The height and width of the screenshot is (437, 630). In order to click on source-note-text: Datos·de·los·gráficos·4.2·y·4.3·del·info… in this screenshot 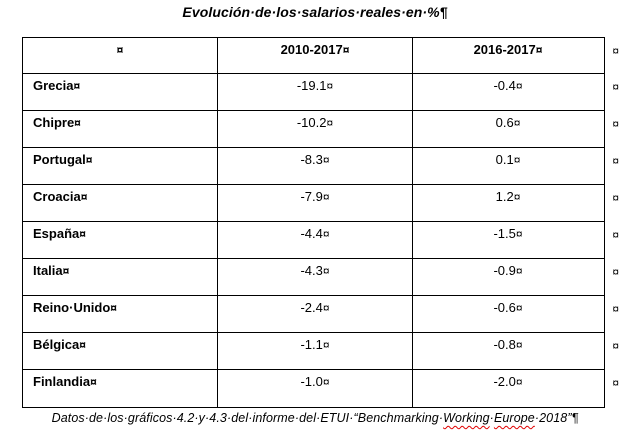, I will do `click(247, 418)`.